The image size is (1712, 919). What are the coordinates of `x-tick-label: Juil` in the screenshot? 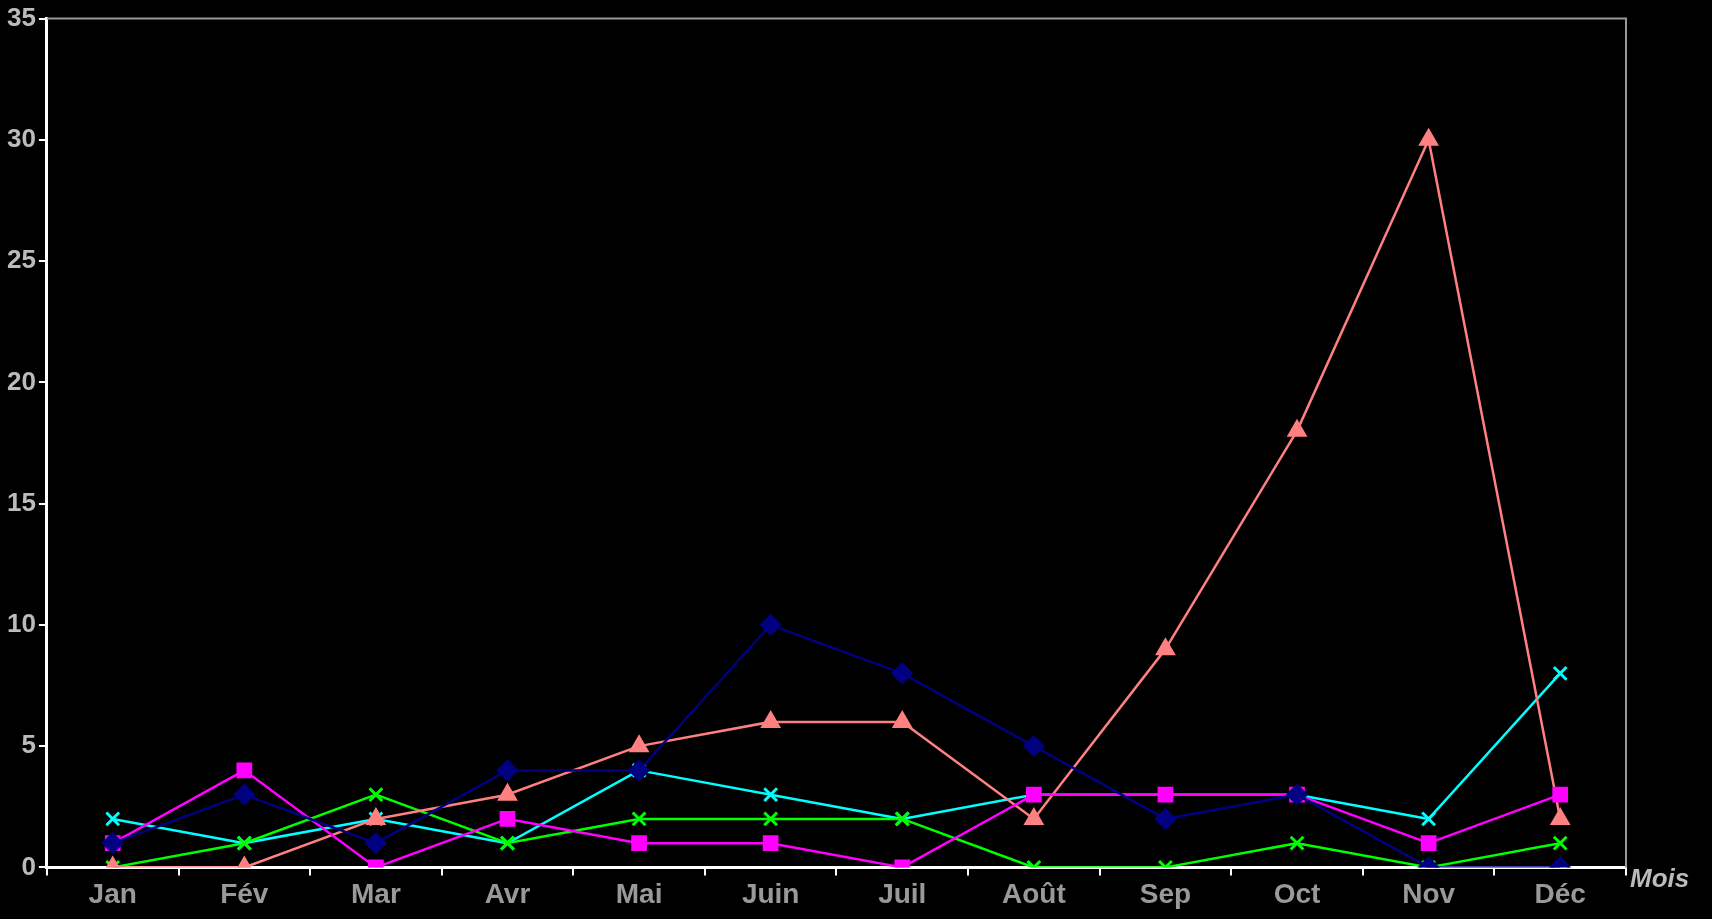 It's located at (902, 893).